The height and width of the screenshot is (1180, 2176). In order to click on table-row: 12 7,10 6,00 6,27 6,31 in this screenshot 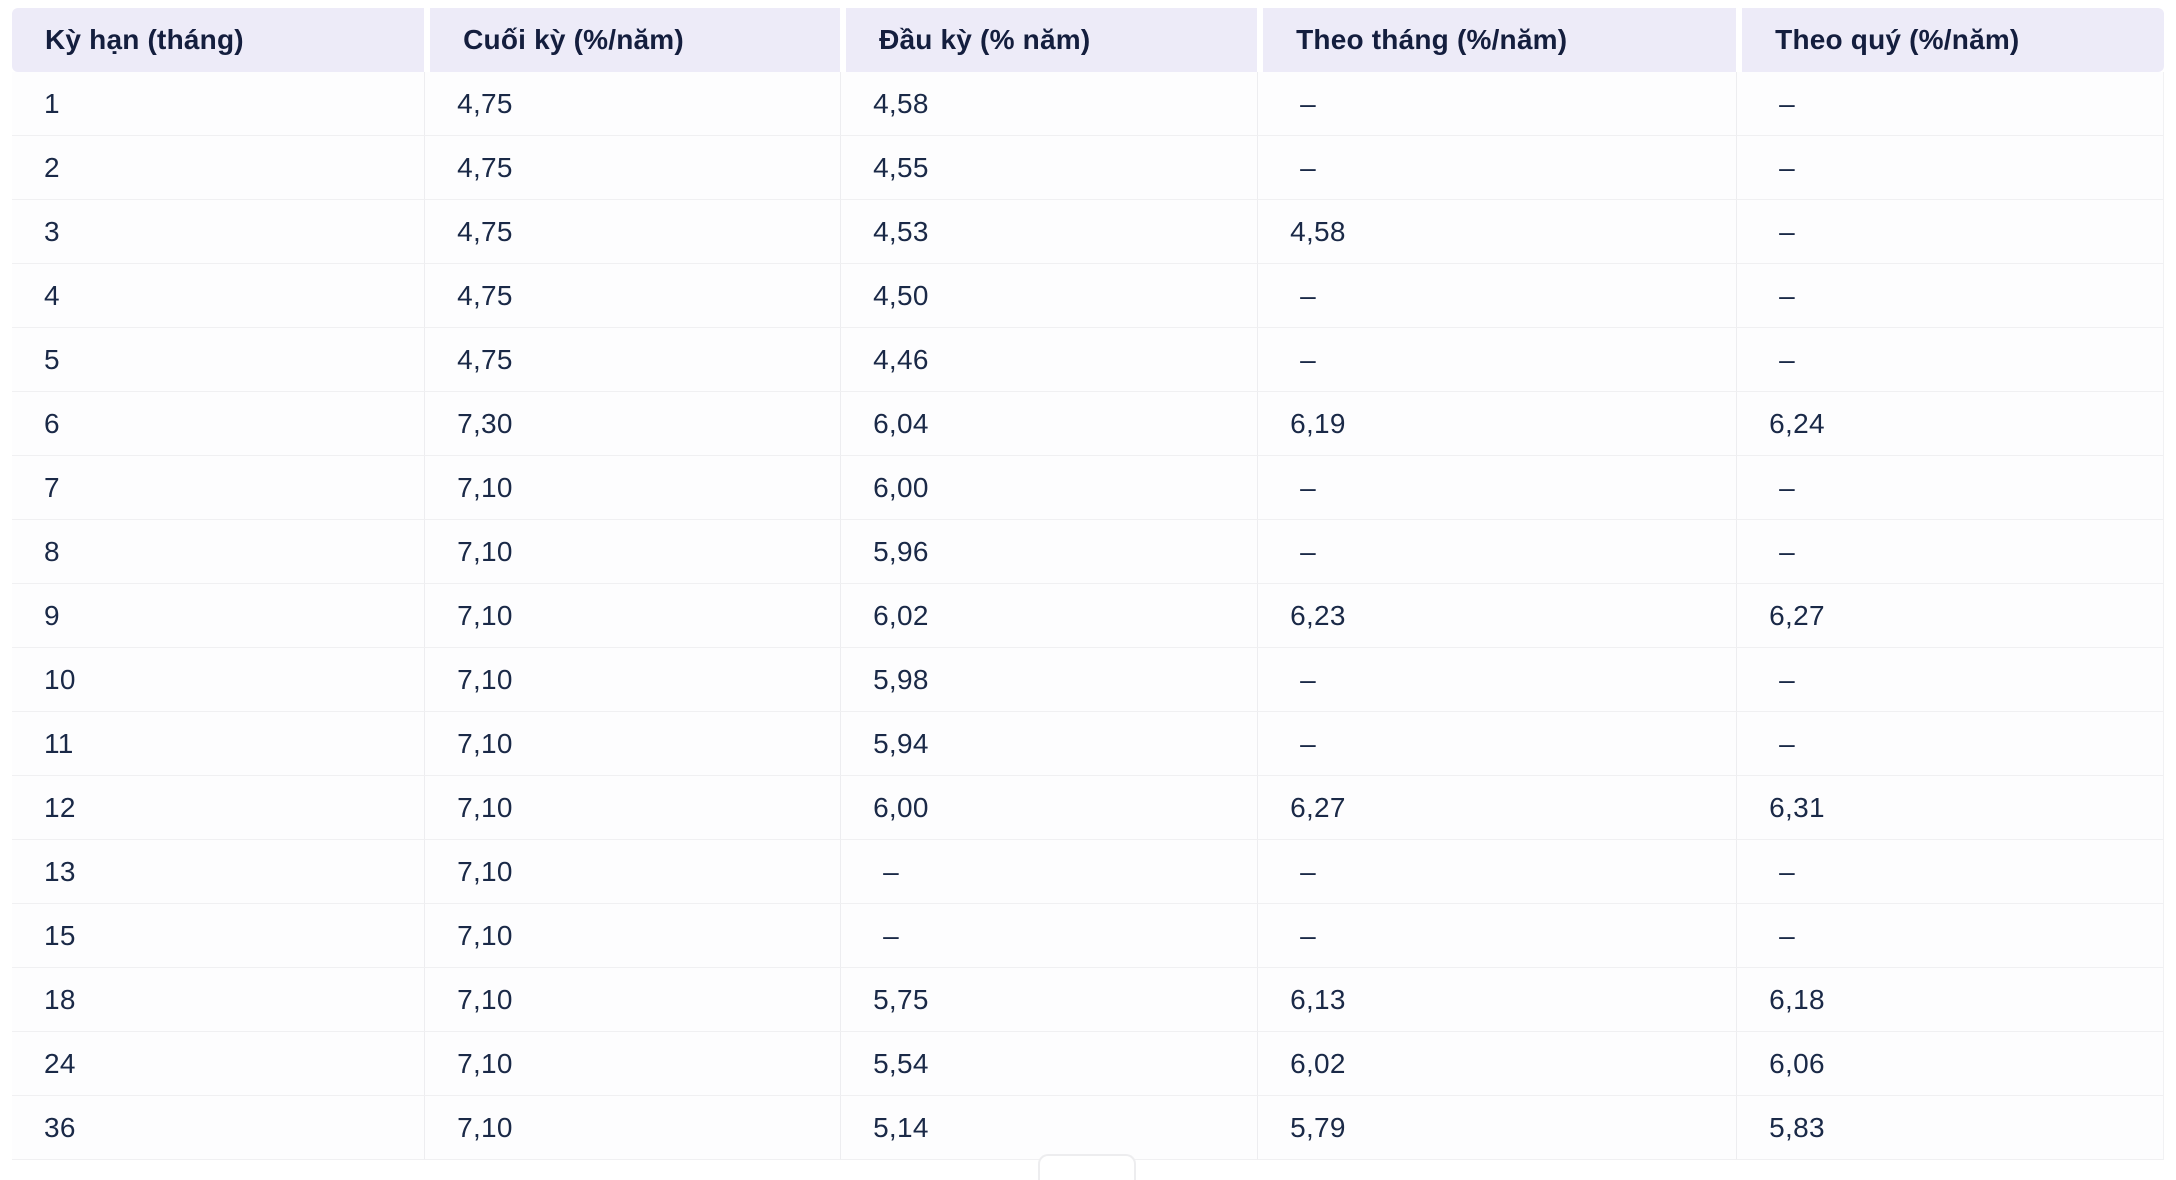, I will do `click(1088, 808)`.